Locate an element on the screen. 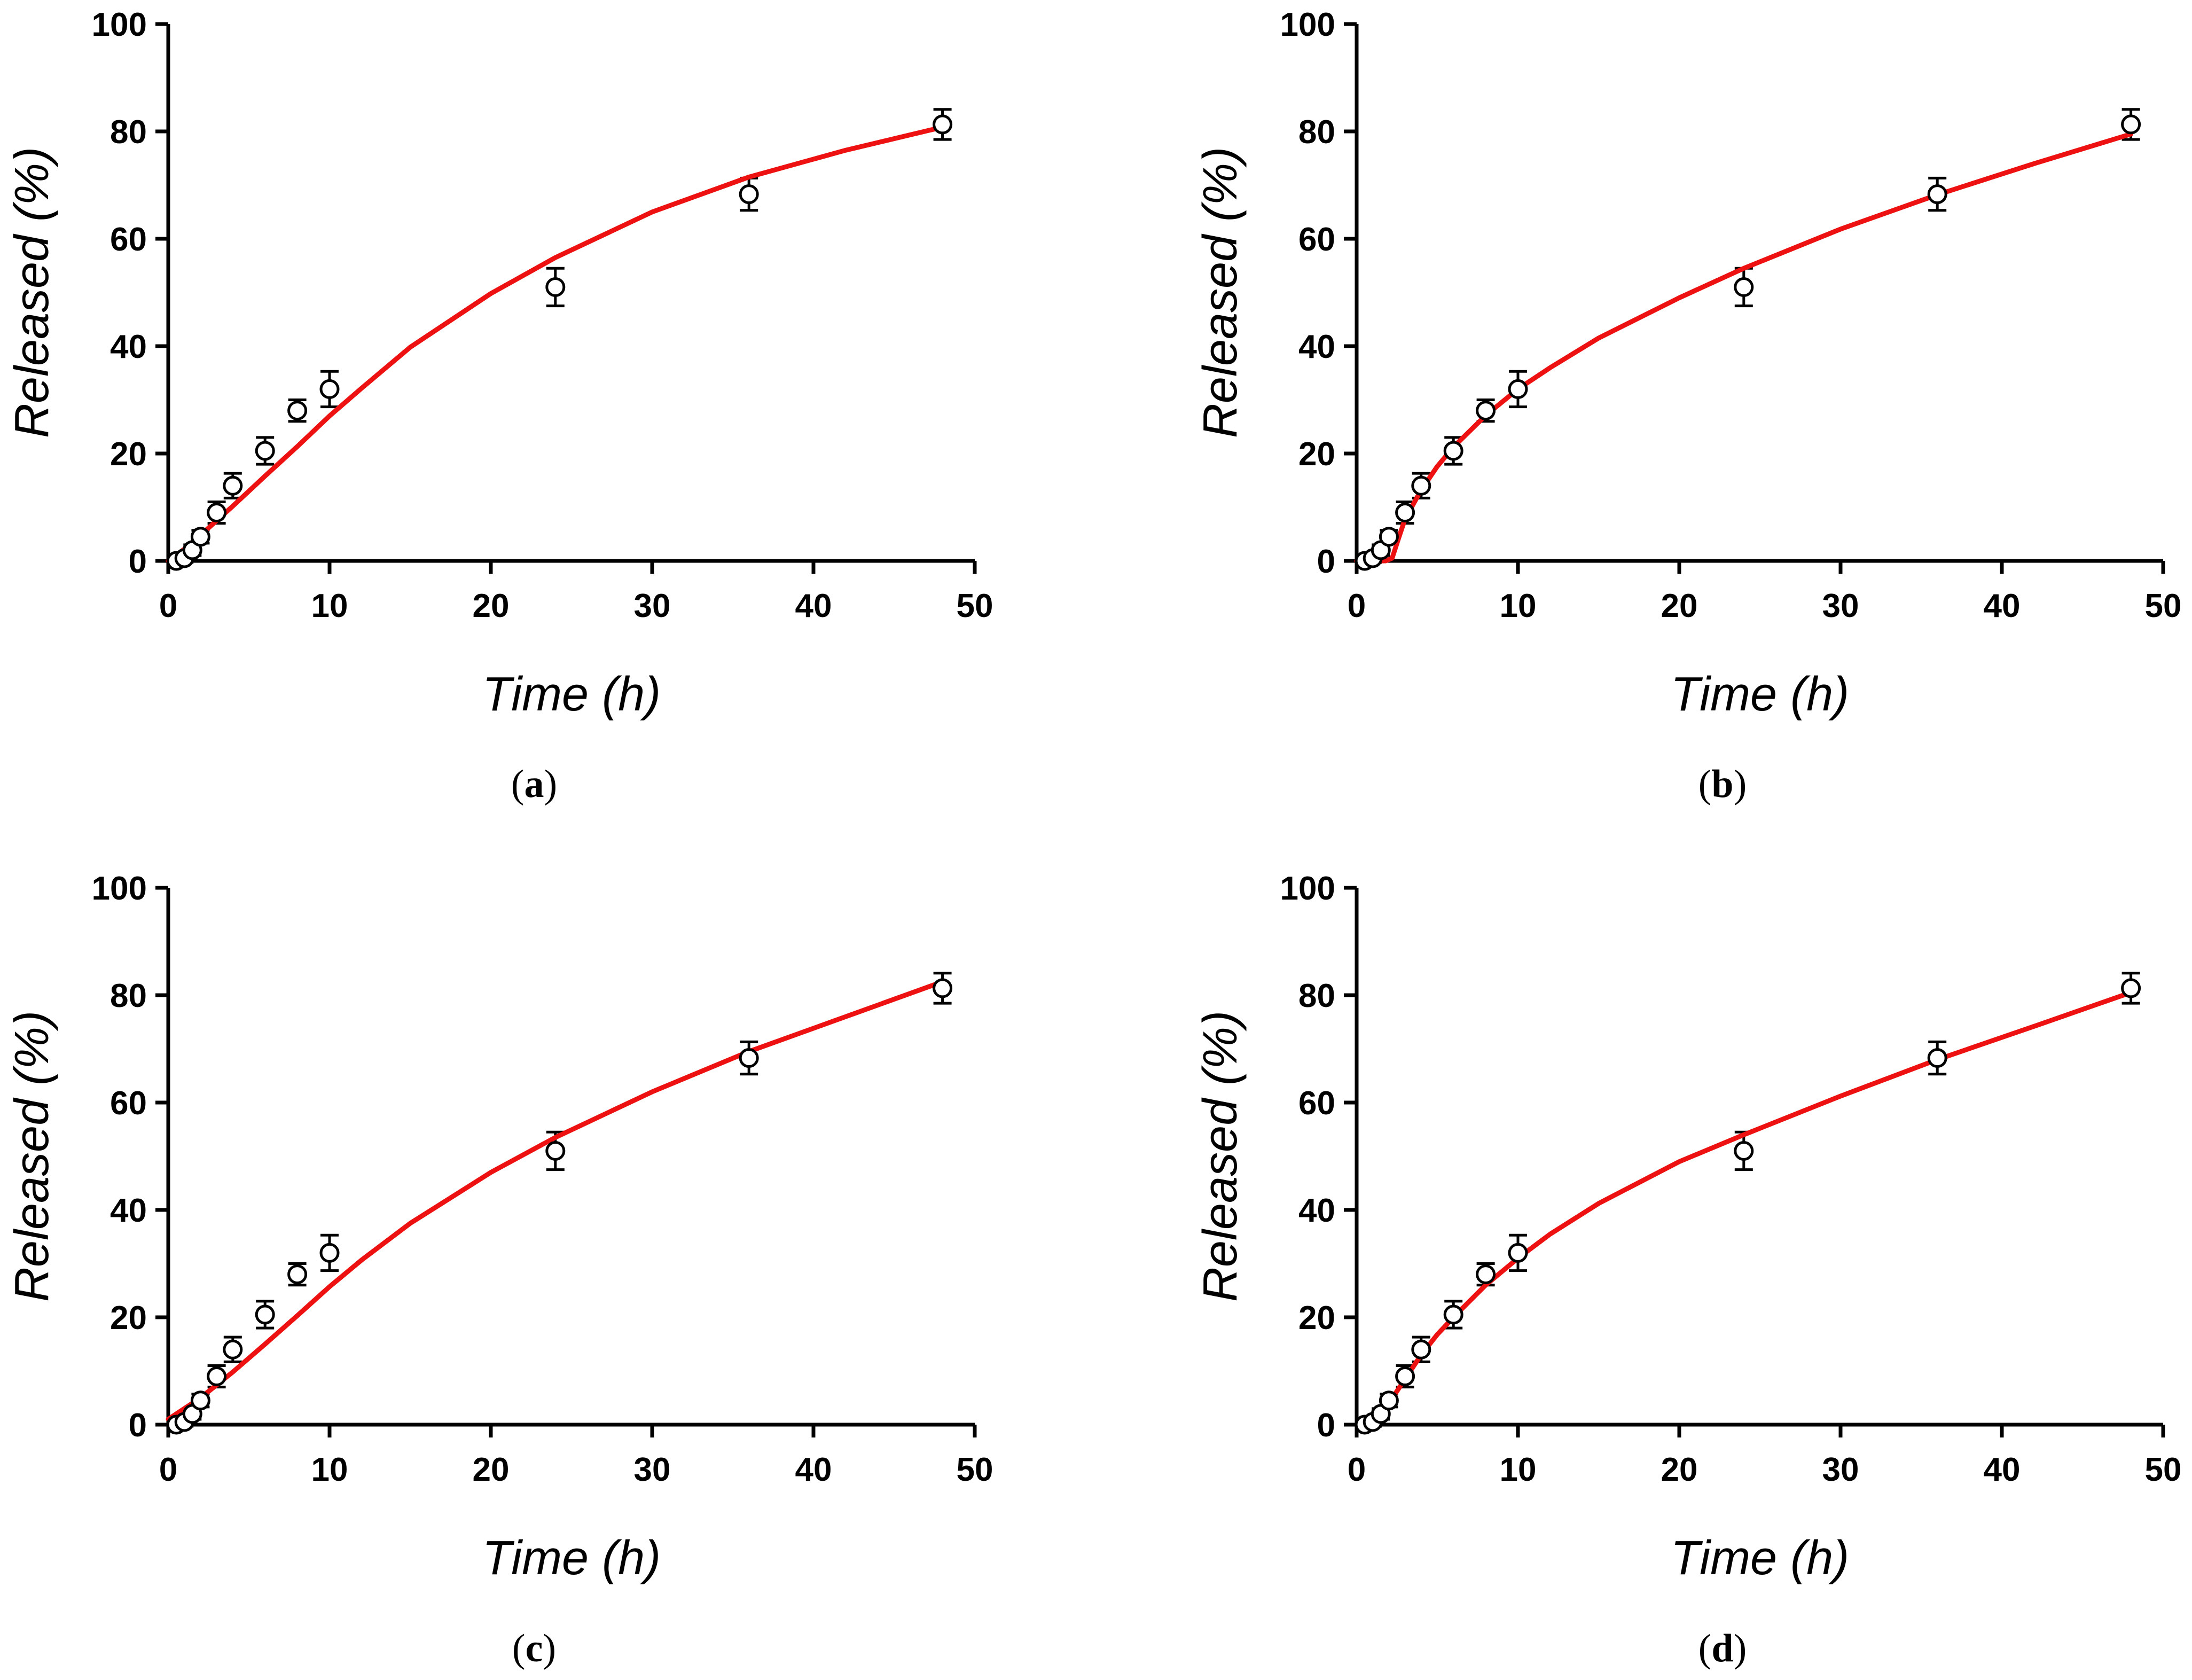 Image resolution: width=2192 pixels, height=1680 pixels. x-tick-label: 40 is located at coordinates (2002, 1469).